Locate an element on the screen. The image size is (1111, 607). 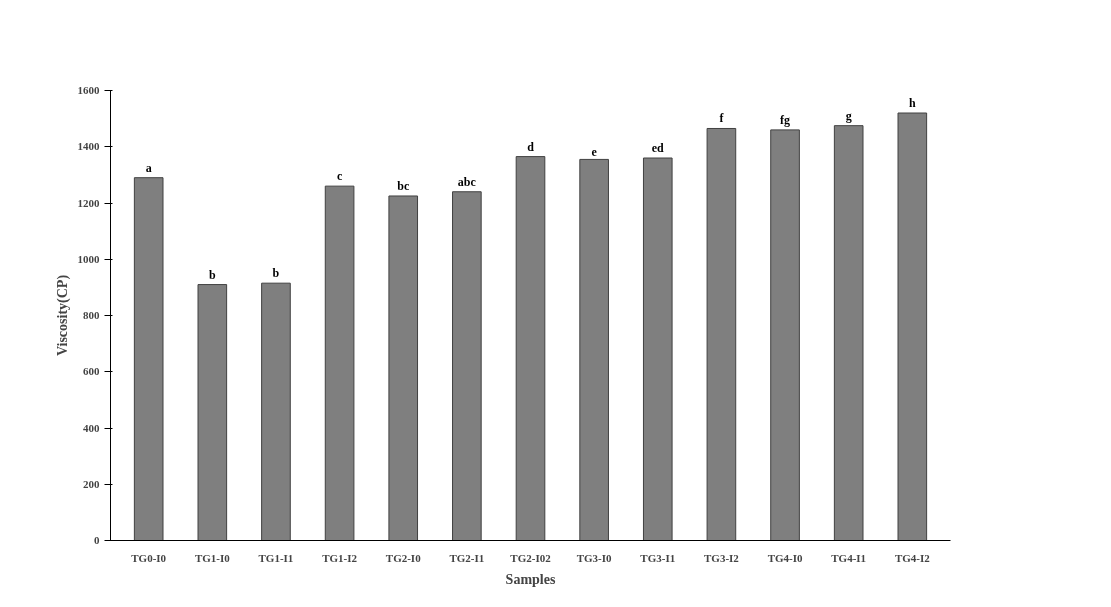
annotation: abc is located at coordinates (467, 181).